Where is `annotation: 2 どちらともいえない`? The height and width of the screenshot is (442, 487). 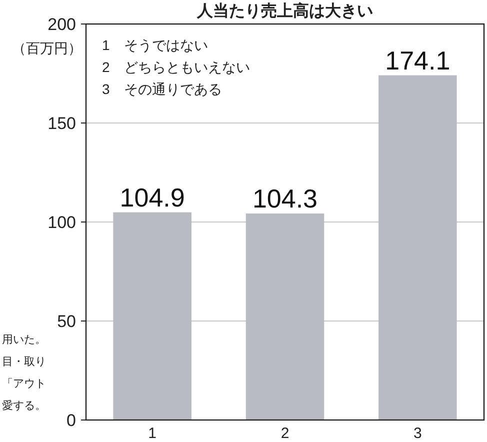
annotation: 2 どちらともいえない is located at coordinates (176, 67).